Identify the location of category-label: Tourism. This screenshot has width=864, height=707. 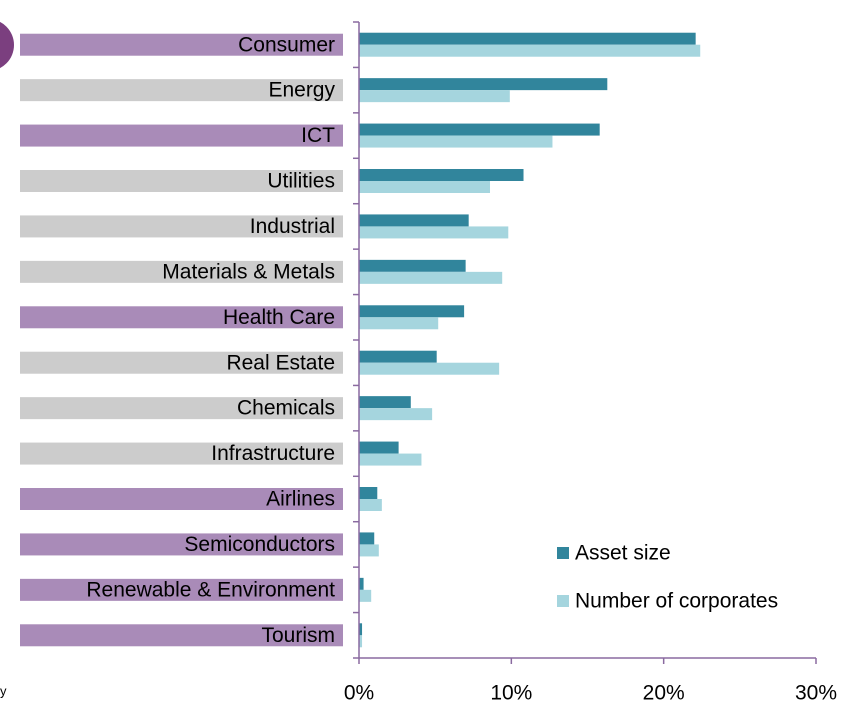
(298, 635).